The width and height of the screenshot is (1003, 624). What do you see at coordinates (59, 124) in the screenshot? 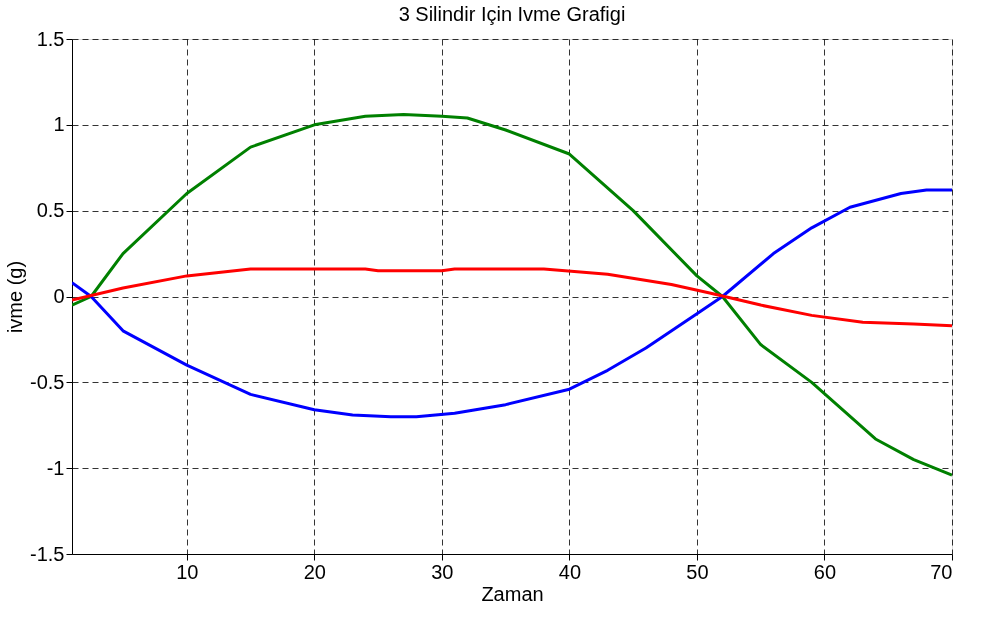
I see `y-tick-label: 1` at bounding box center [59, 124].